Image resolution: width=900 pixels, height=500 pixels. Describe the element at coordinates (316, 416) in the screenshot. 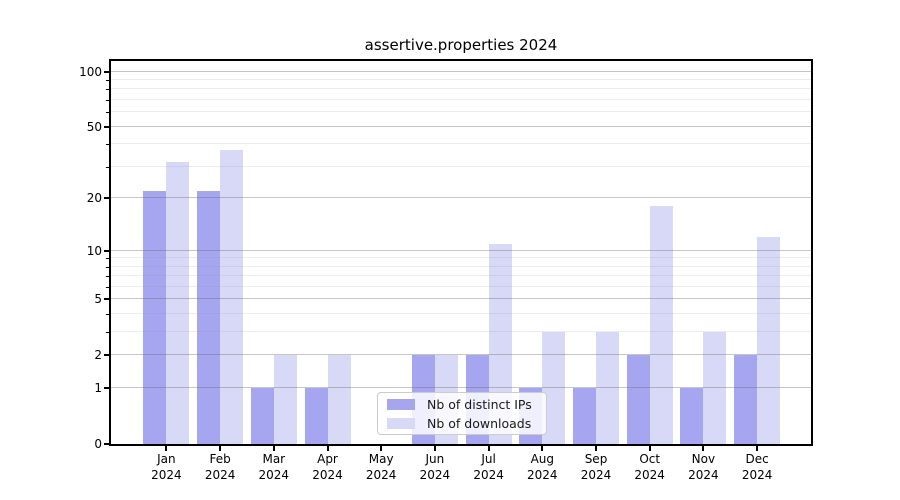

I see `bar-ips-apr` at that location.